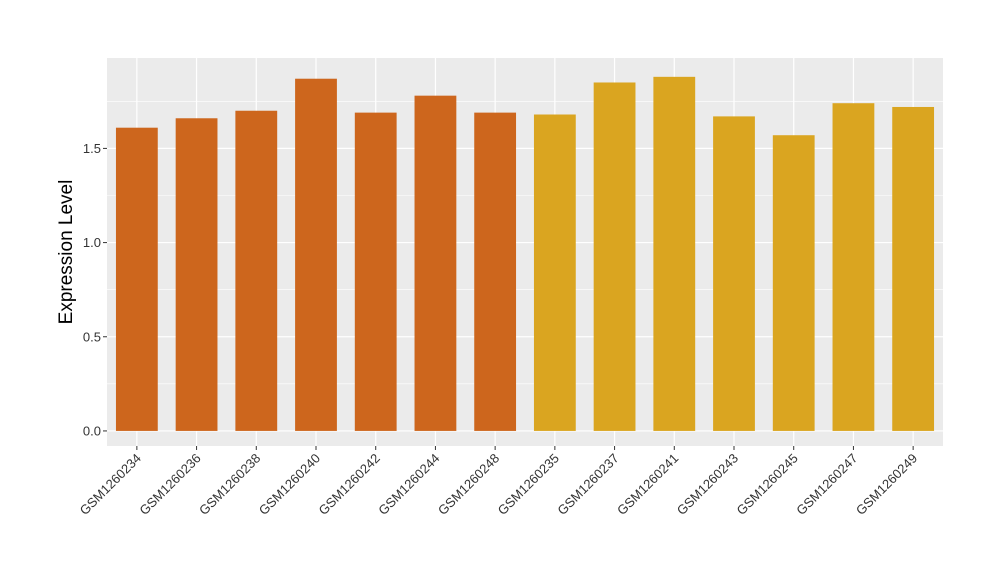  Describe the element at coordinates (169, 484) in the screenshot. I see `x-tick-label: GSM1260236` at that location.